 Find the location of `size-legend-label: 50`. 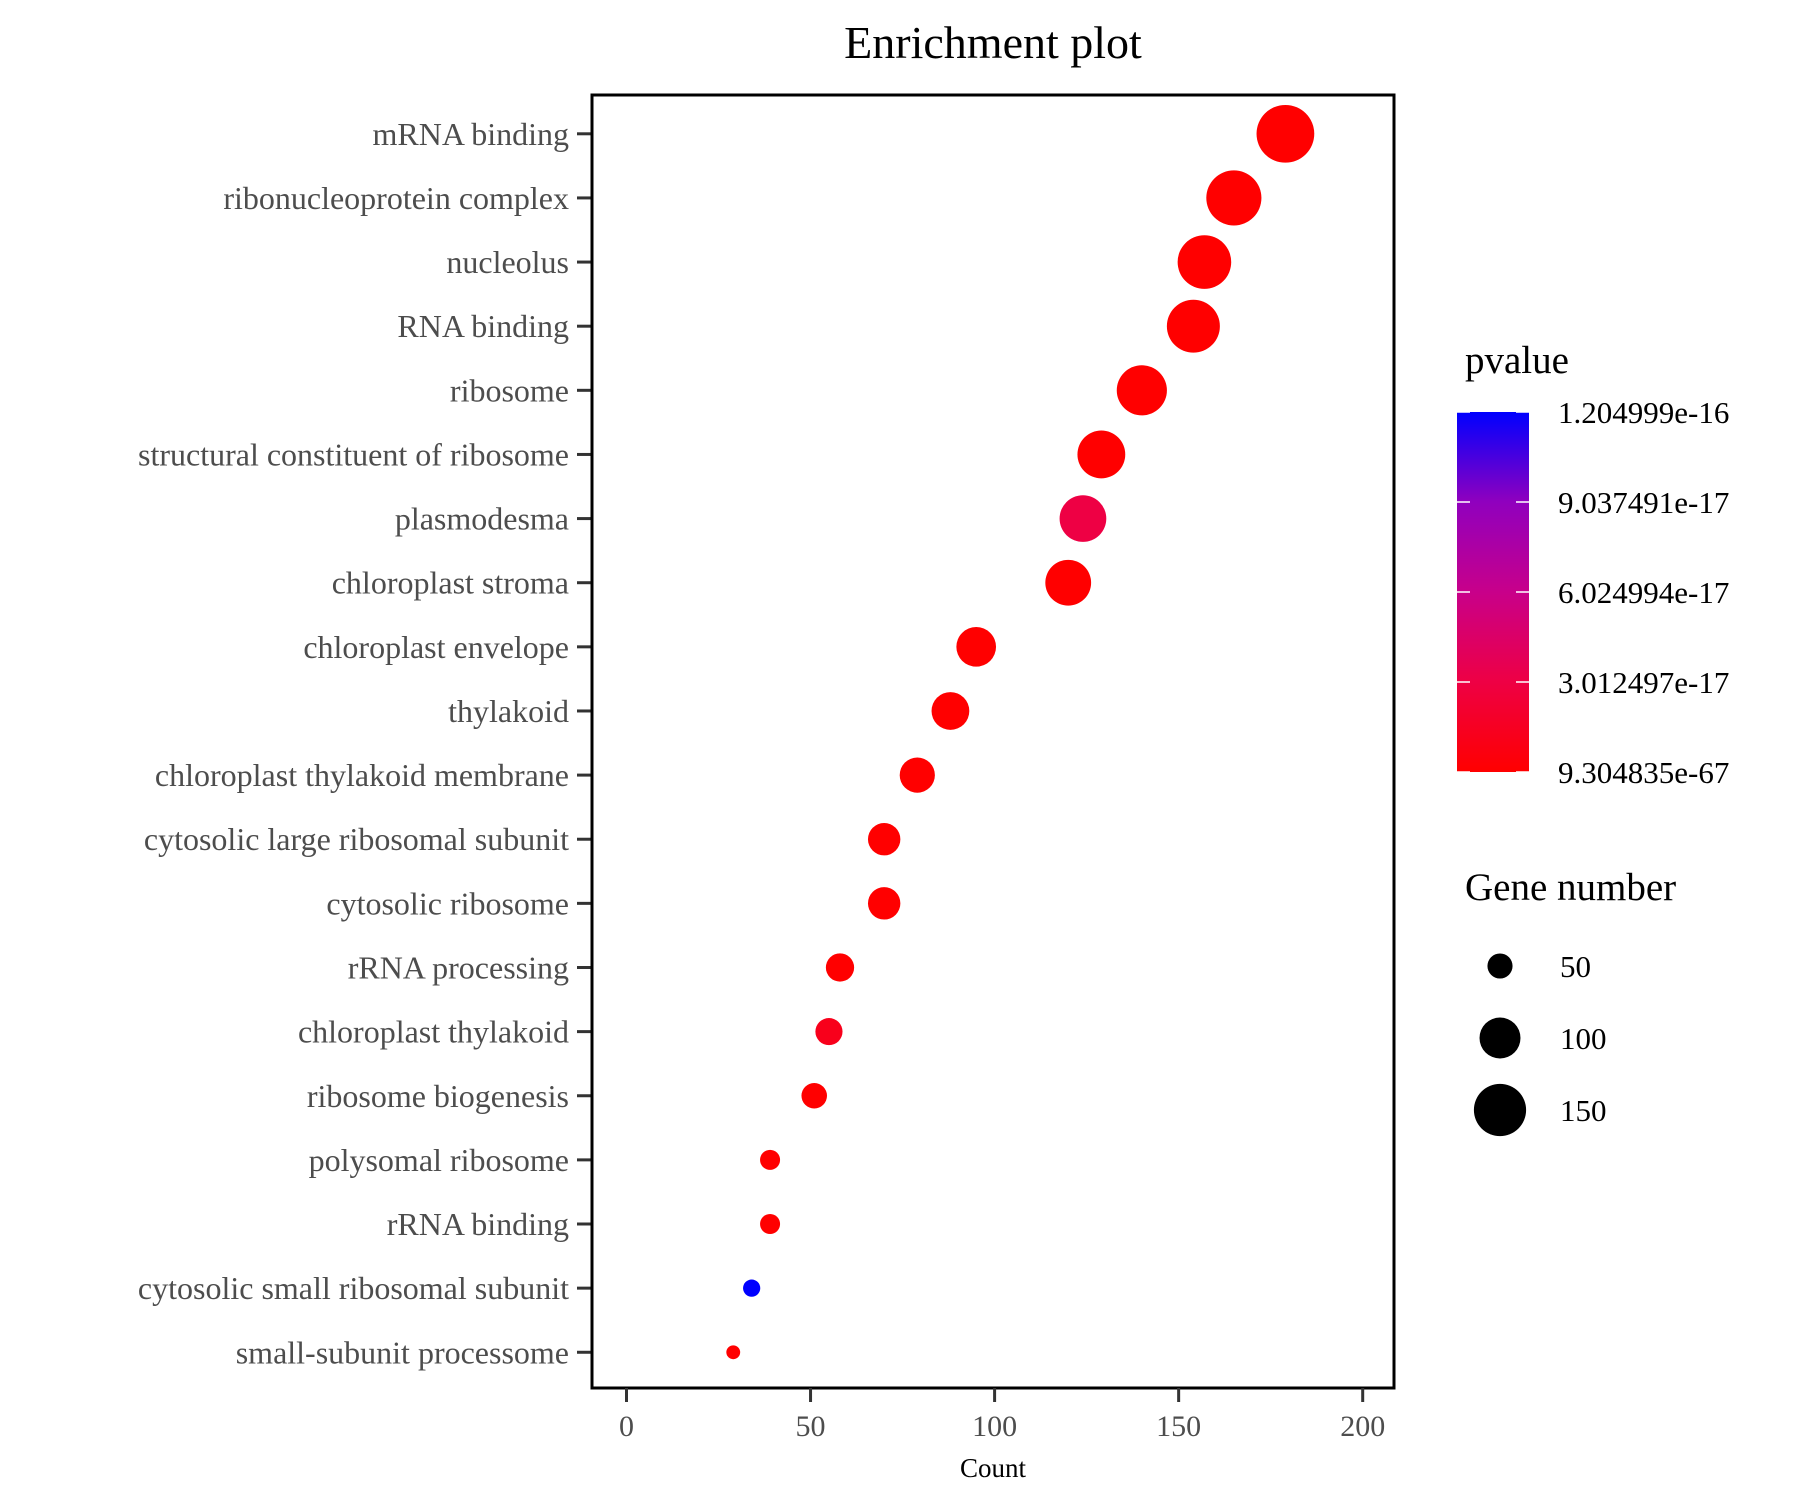

size-legend-label: 50 is located at coordinates (1575, 966).